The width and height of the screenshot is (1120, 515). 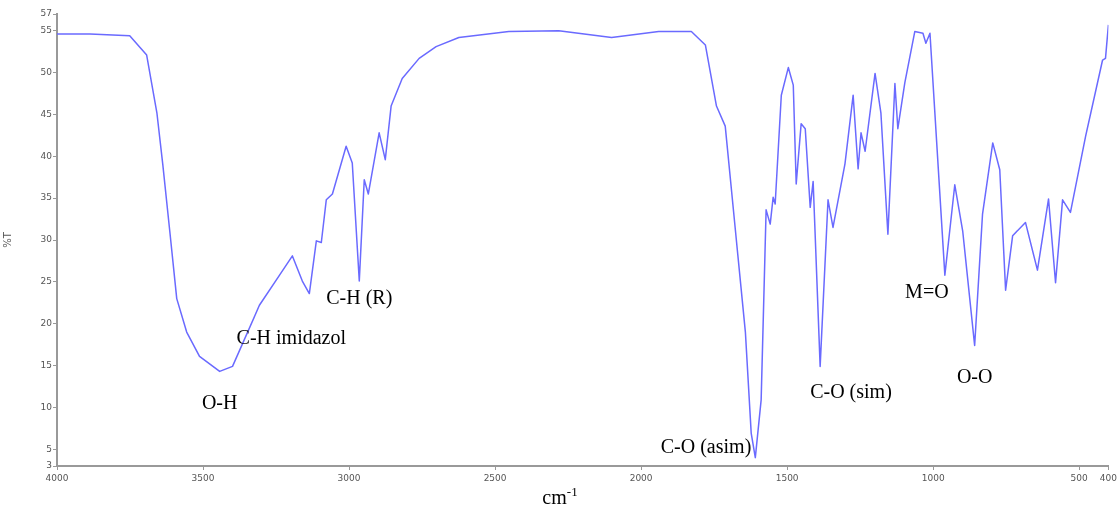 I want to click on annotation: C-H (R), so click(x=359, y=298).